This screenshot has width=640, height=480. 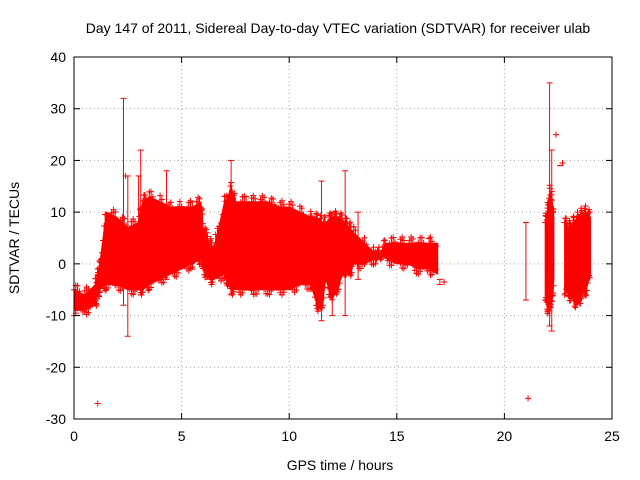 I want to click on series-late-segment-b, so click(x=577, y=256).